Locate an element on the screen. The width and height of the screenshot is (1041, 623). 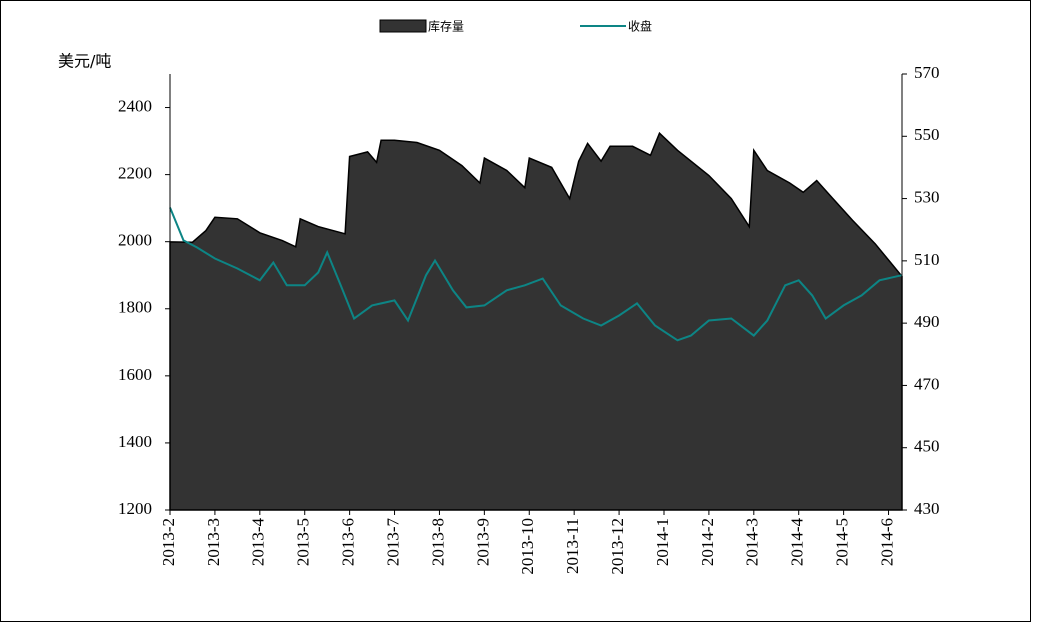
y-tick-label: 2400 is located at coordinates (135, 105).